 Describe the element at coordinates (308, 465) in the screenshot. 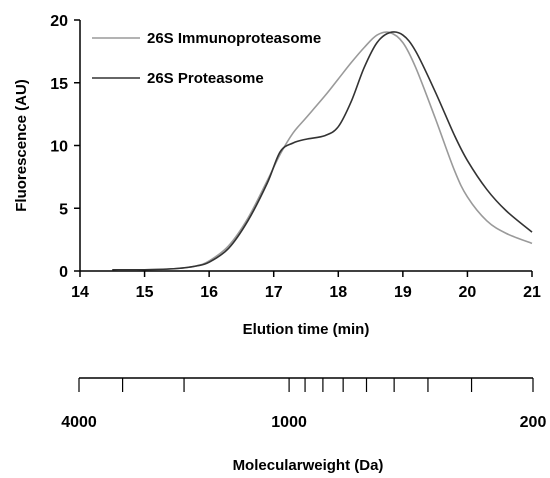

I see `mw-axis-label: Molecularweight (Da)` at that location.